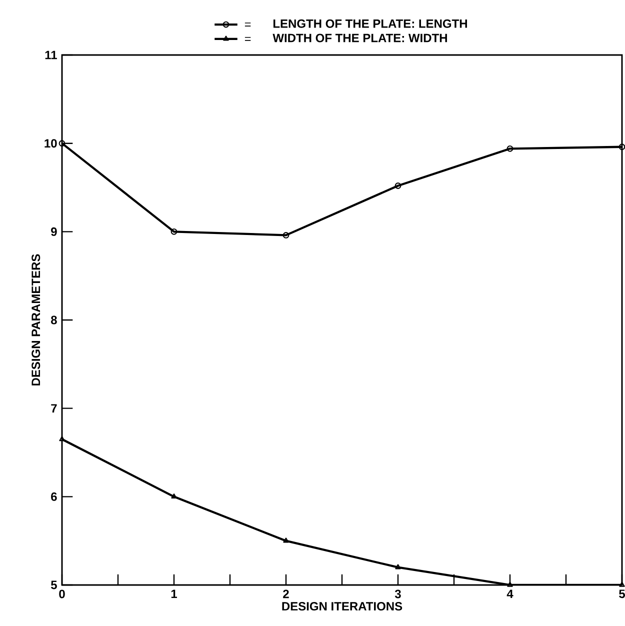  I want to click on x-tick-label: 0, so click(62, 594).